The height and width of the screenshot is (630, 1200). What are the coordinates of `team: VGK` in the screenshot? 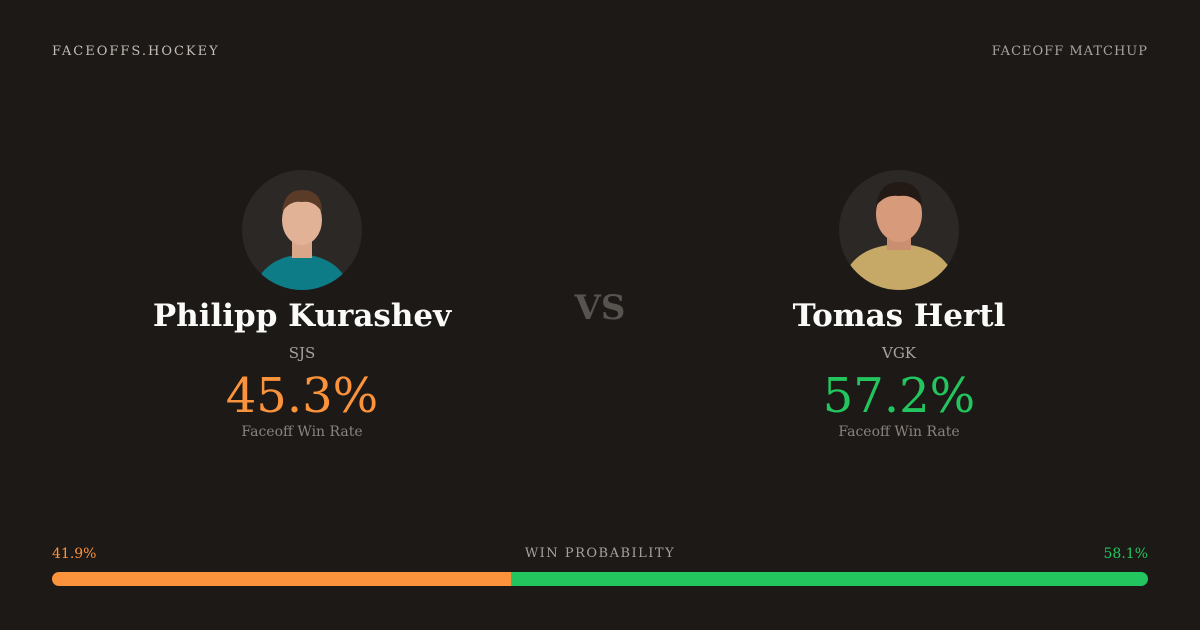 It's located at (899, 353).